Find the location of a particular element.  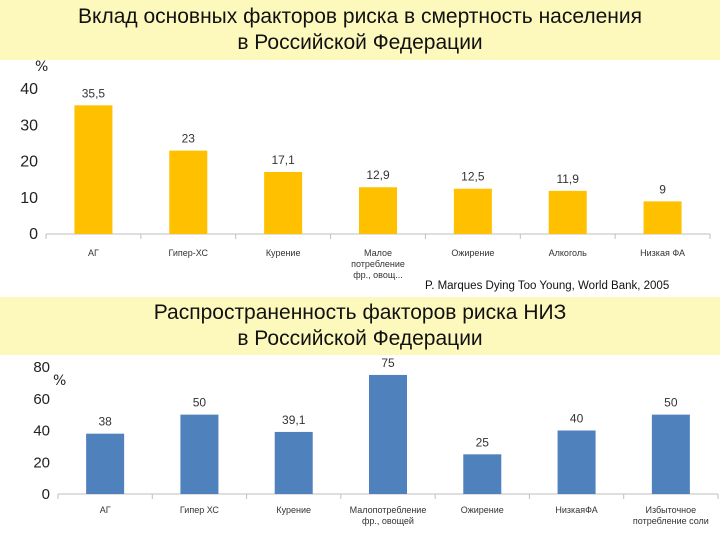

chart-2-unit-label: % is located at coordinates (60, 381).